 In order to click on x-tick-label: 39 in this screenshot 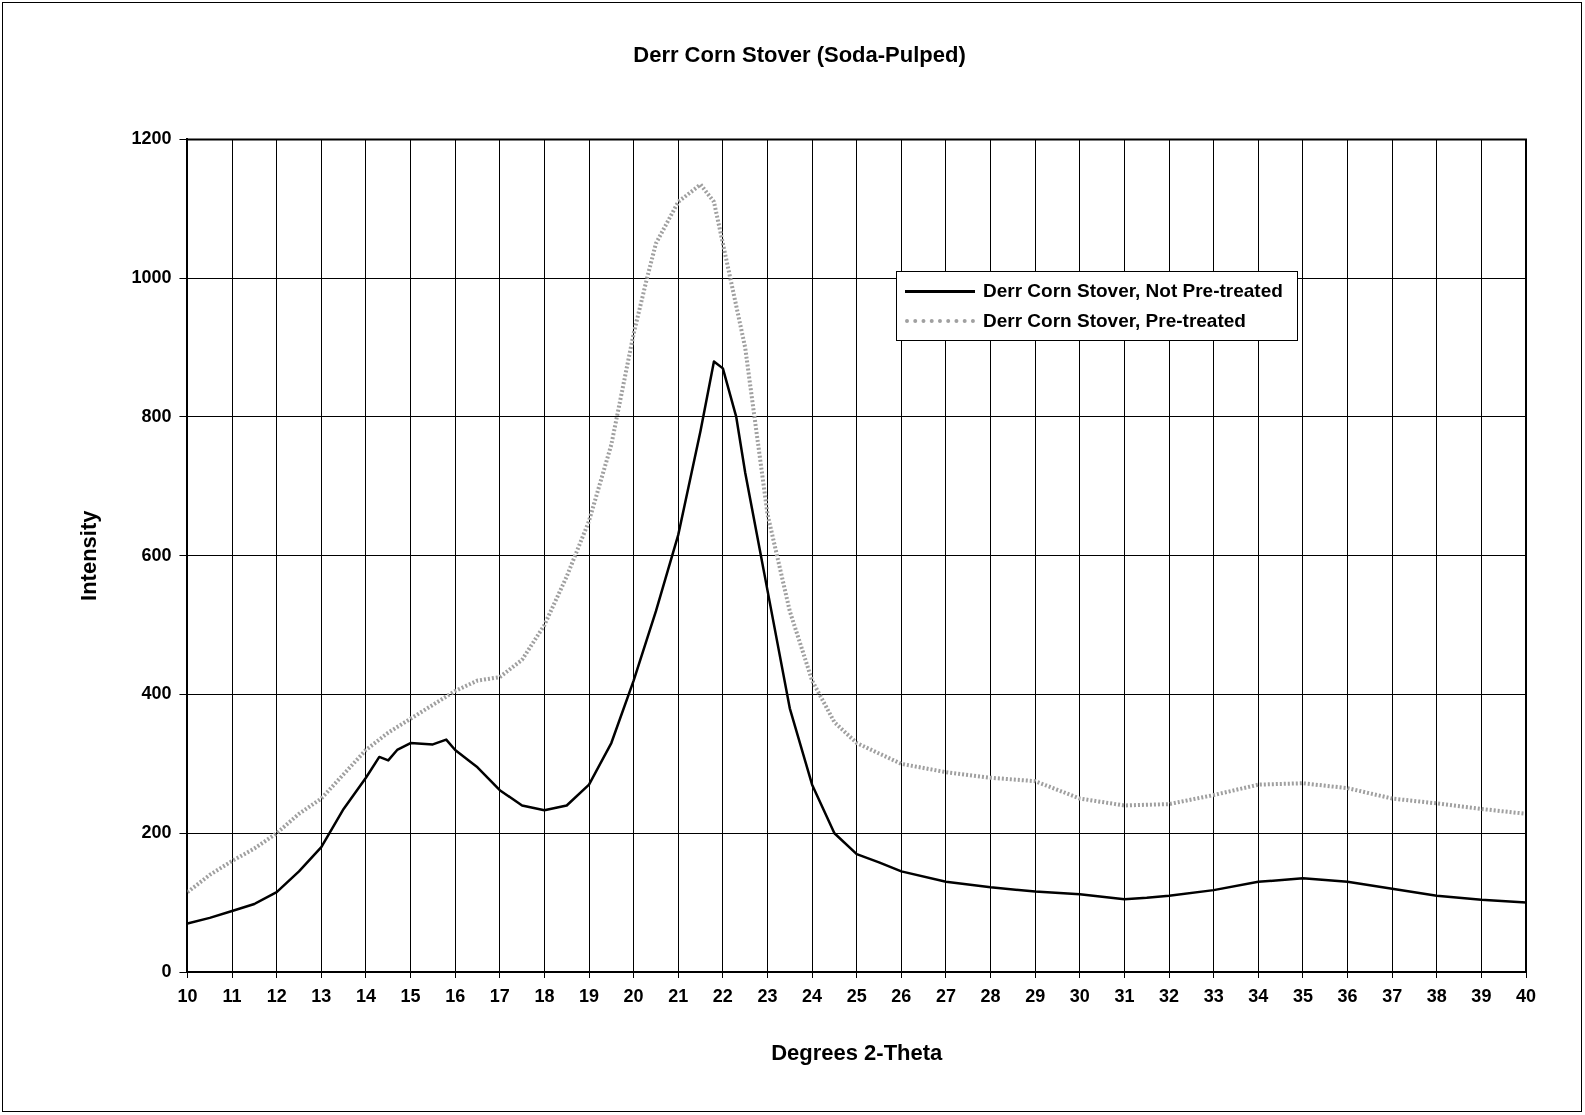, I will do `click(1481, 995)`.